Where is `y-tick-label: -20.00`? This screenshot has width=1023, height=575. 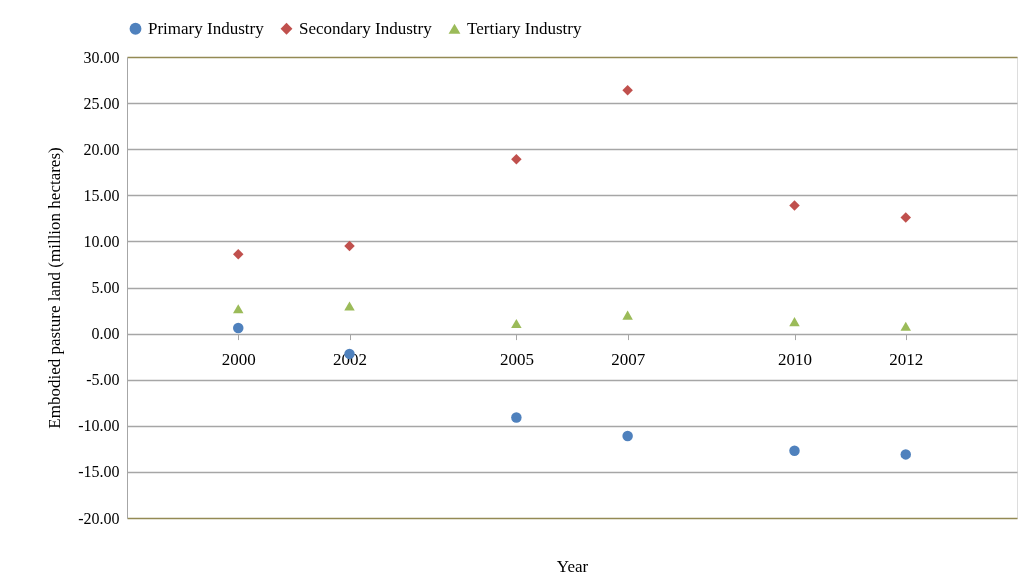 y-tick-label: -20.00 is located at coordinates (99, 518).